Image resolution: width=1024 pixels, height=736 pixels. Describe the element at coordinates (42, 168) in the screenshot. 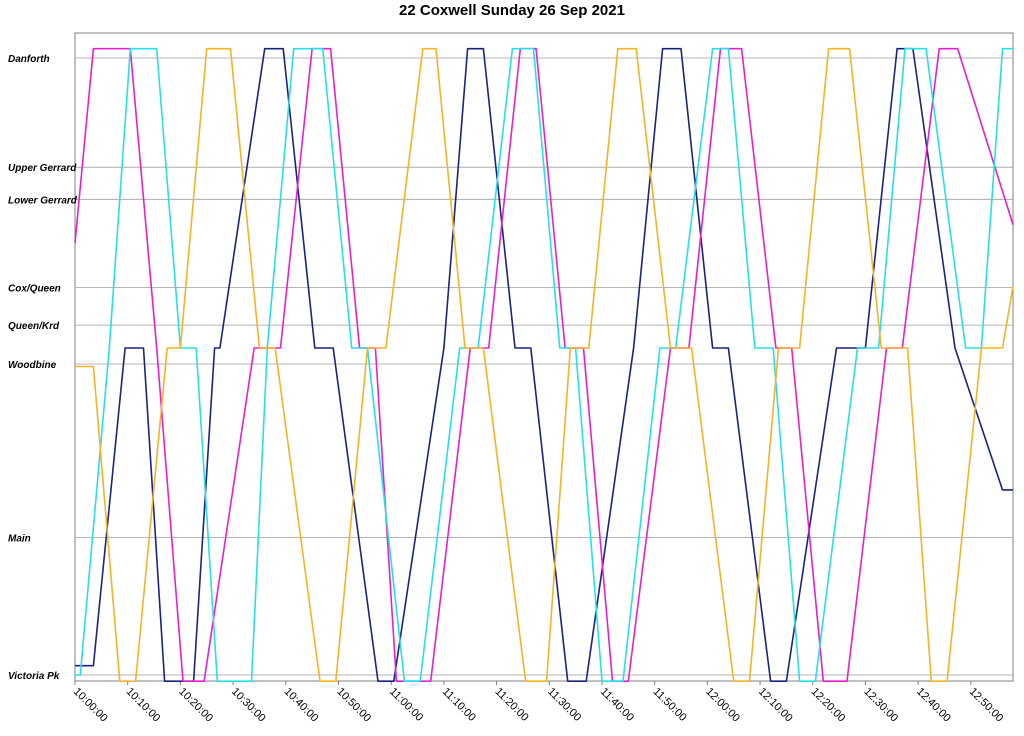

I see `stop-label: Upper Gerrard` at that location.